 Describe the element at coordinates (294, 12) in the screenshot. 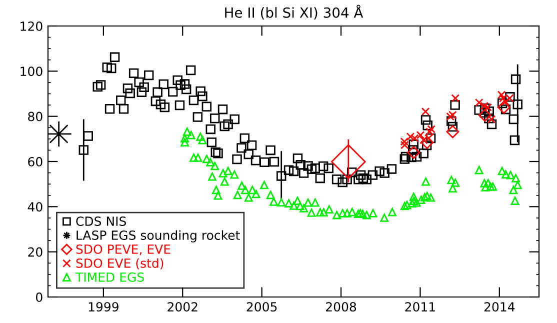

I see `chart-title: He II (bl Si XI) 304 Å` at that location.